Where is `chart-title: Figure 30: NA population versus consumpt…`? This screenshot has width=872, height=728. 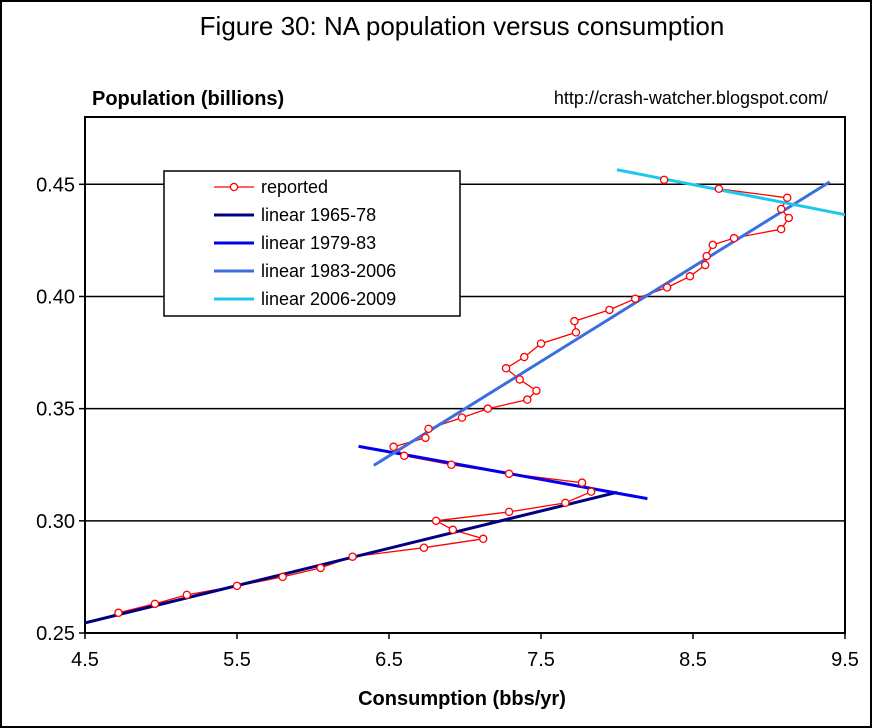
chart-title: Figure 30: NA population versus consumpt… is located at coordinates (462, 26).